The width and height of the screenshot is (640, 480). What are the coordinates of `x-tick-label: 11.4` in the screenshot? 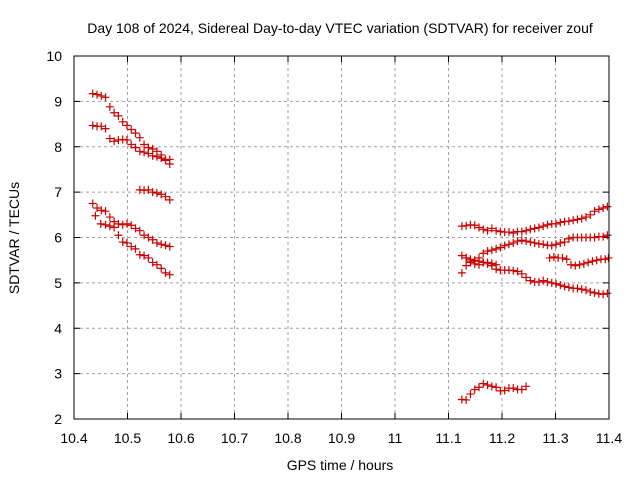 It's located at (609, 438).